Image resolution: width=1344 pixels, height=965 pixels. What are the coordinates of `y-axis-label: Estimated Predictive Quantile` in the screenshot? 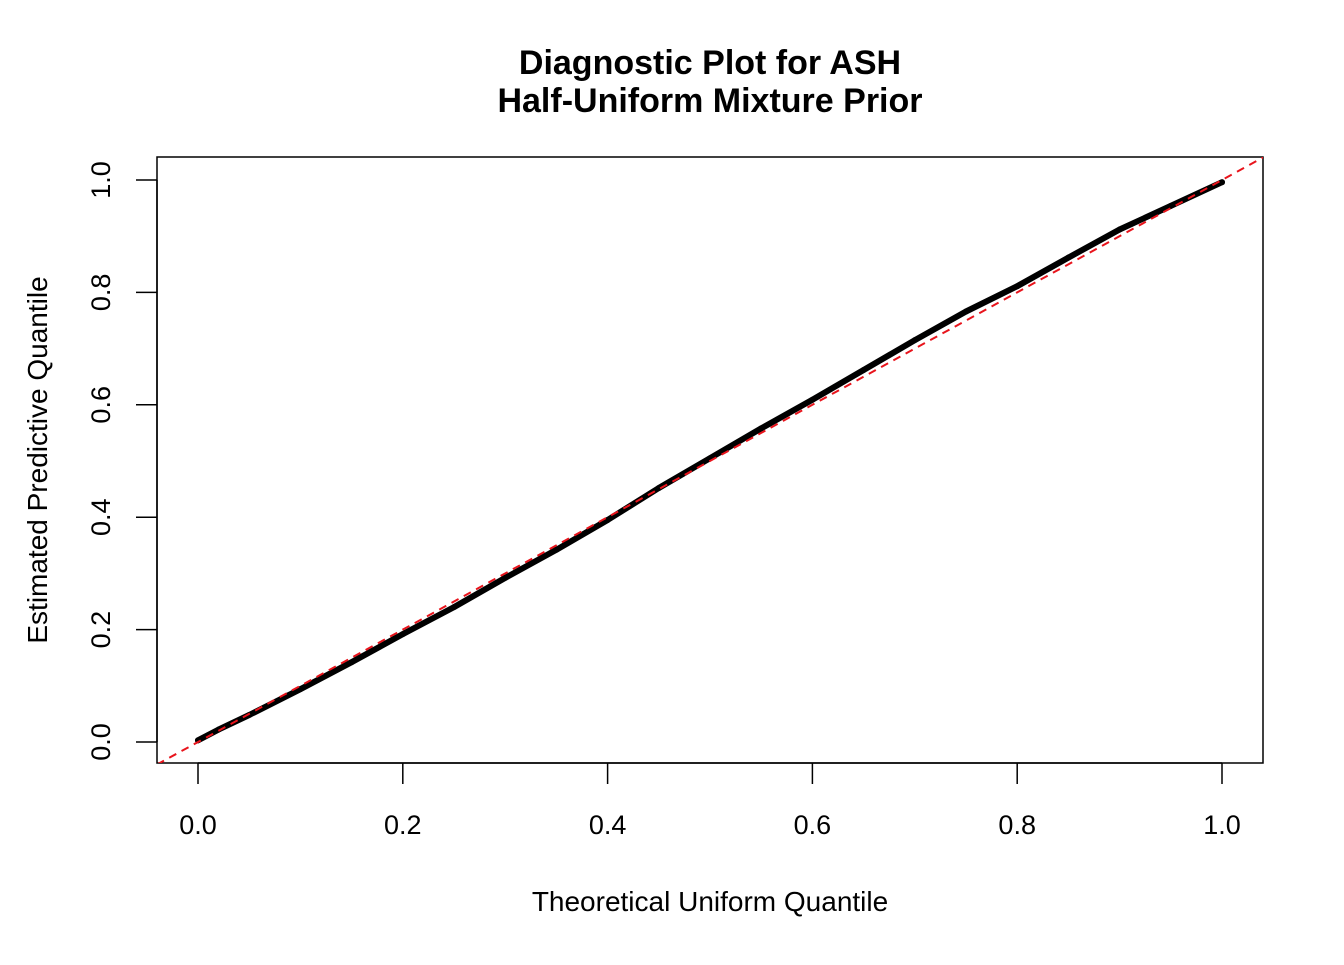 It's located at (37, 459).